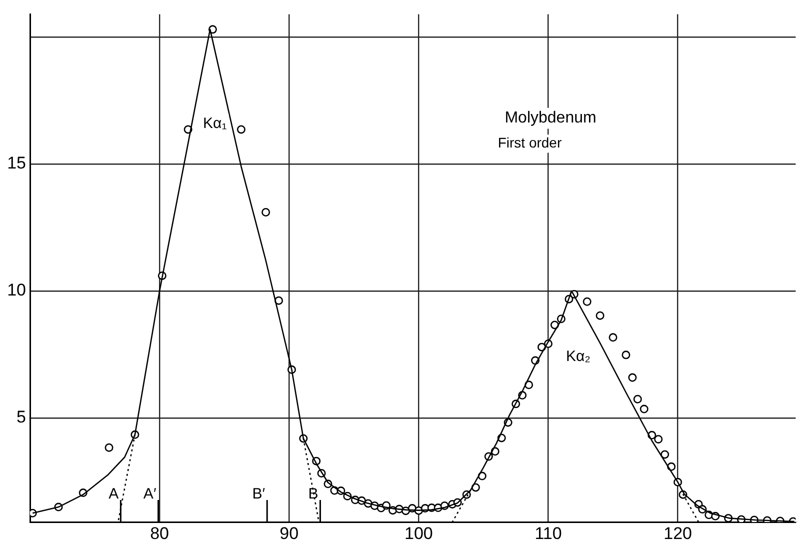 The width and height of the screenshot is (801, 546). What do you see at coordinates (16, 163) in the screenshot?
I see `y-tick-label: 15` at bounding box center [16, 163].